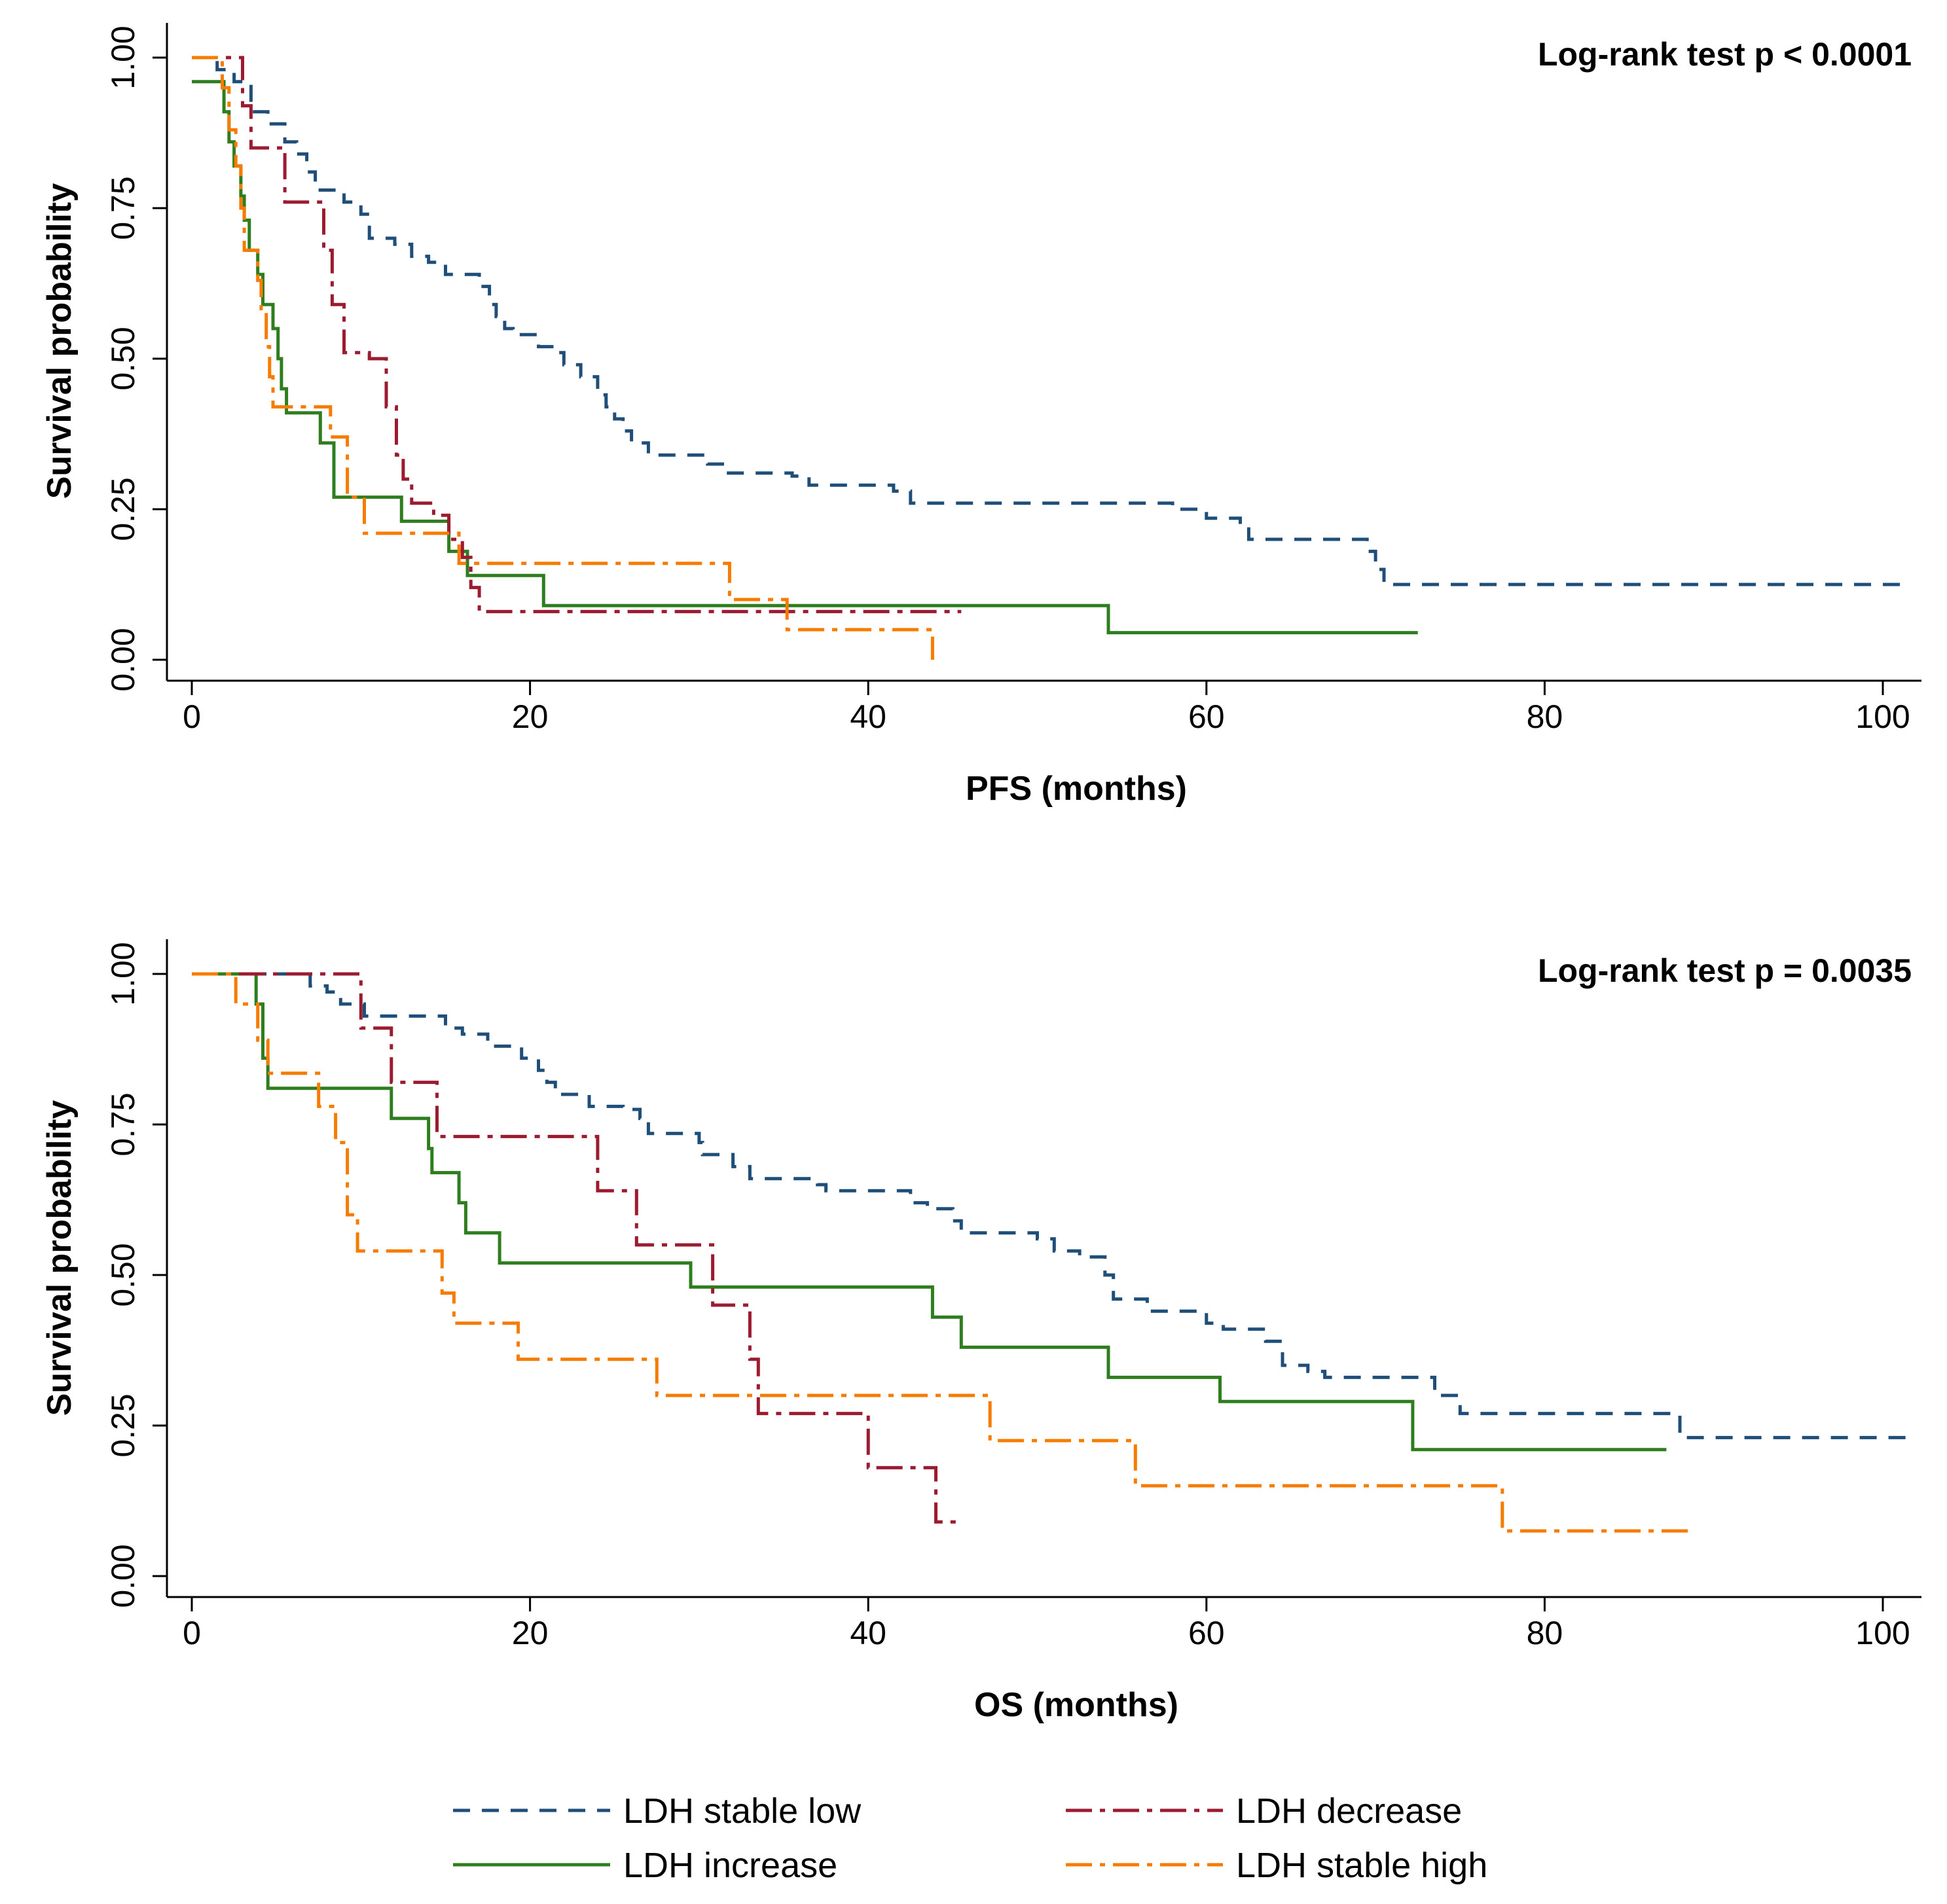 The height and width of the screenshot is (1904, 1947). Describe the element at coordinates (1545, 1633) in the screenshot. I see `os-x-tick-label: 80` at that location.